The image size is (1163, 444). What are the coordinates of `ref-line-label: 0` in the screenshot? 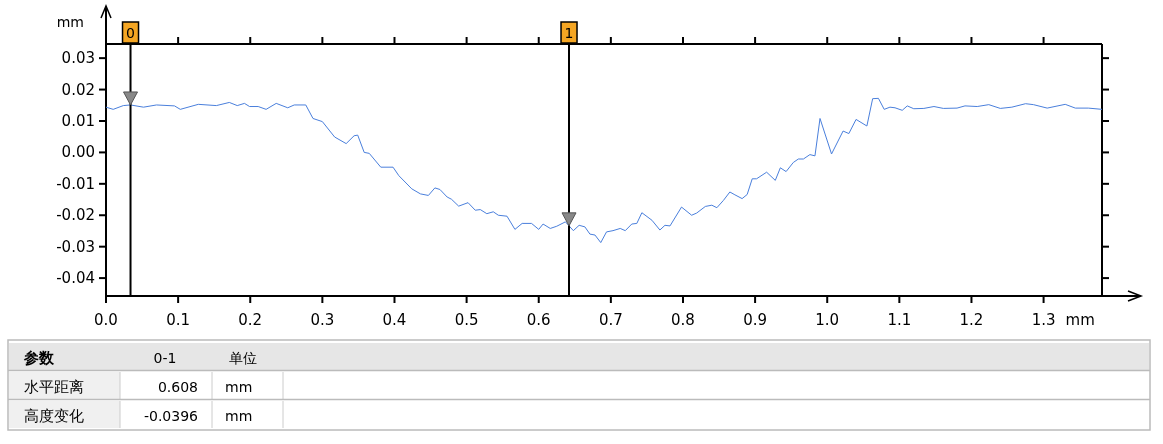 It's located at (130, 33).